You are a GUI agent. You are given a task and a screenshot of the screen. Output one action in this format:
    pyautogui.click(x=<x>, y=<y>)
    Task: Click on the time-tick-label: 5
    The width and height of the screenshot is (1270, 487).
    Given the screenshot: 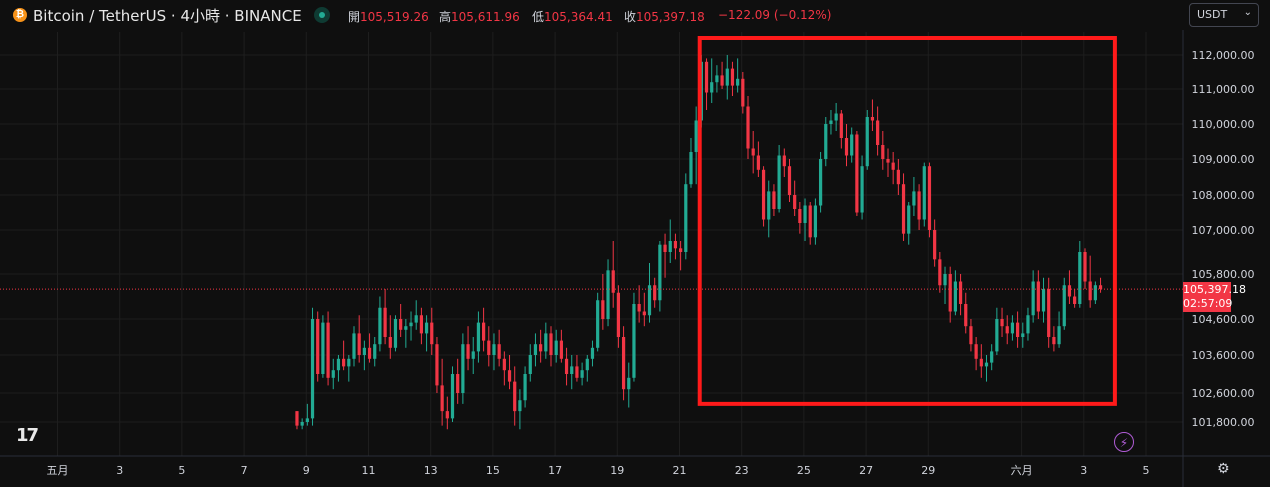 What is the action you would take?
    pyautogui.click(x=181, y=470)
    